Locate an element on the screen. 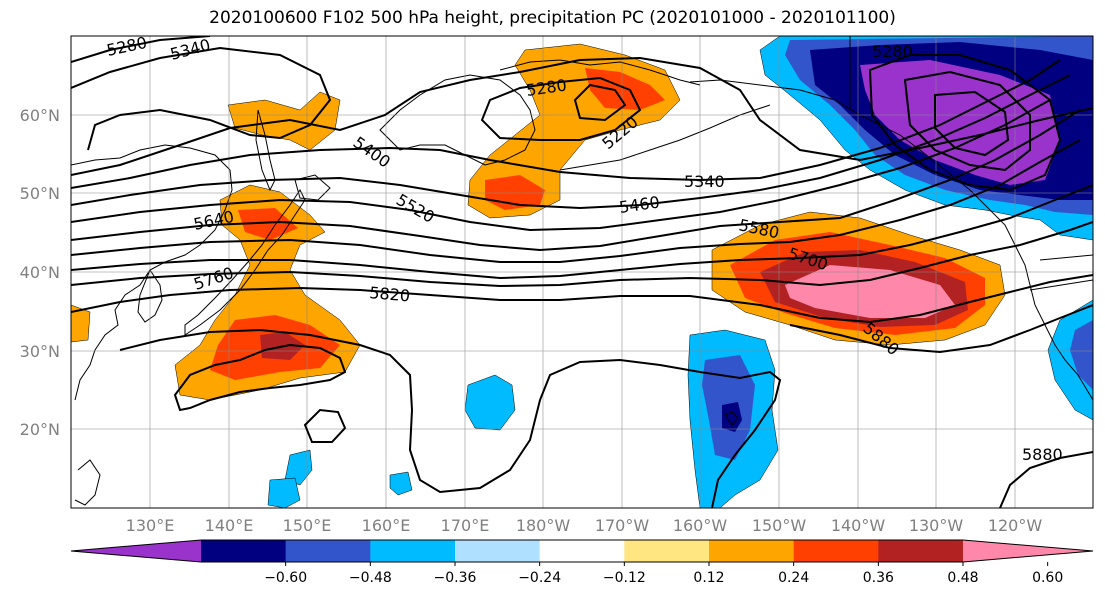  lon-label: 170°E is located at coordinates (465, 525).